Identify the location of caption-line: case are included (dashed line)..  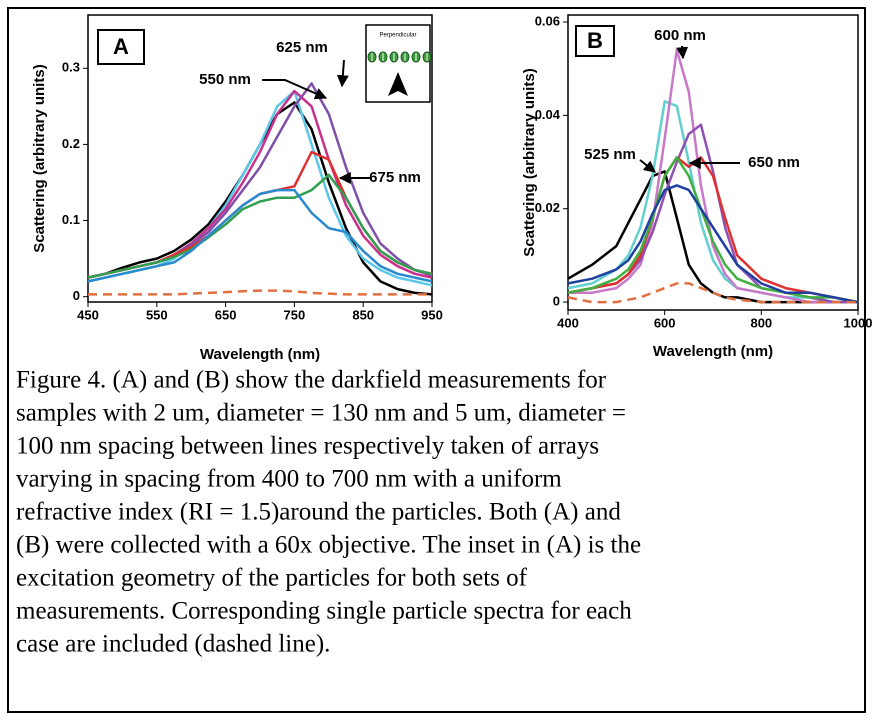
(173, 644).